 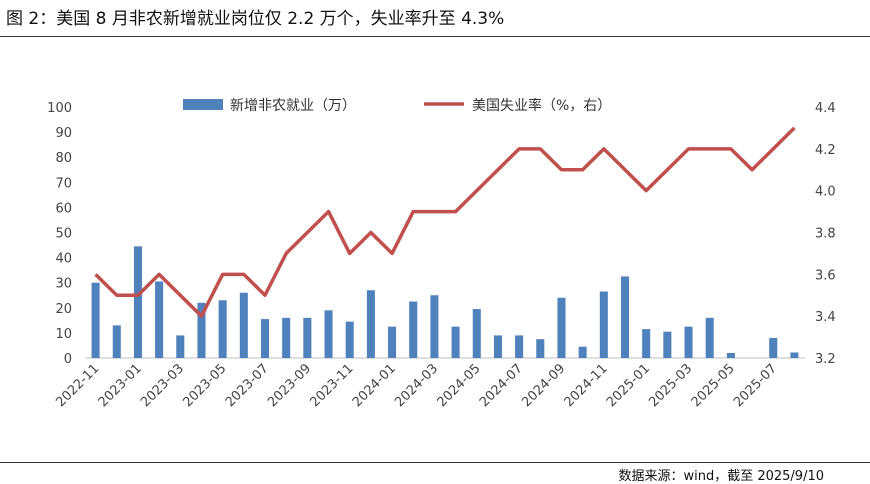 What do you see at coordinates (543, 385) in the screenshot?
I see `x-tick-label: 2024-09` at bounding box center [543, 385].